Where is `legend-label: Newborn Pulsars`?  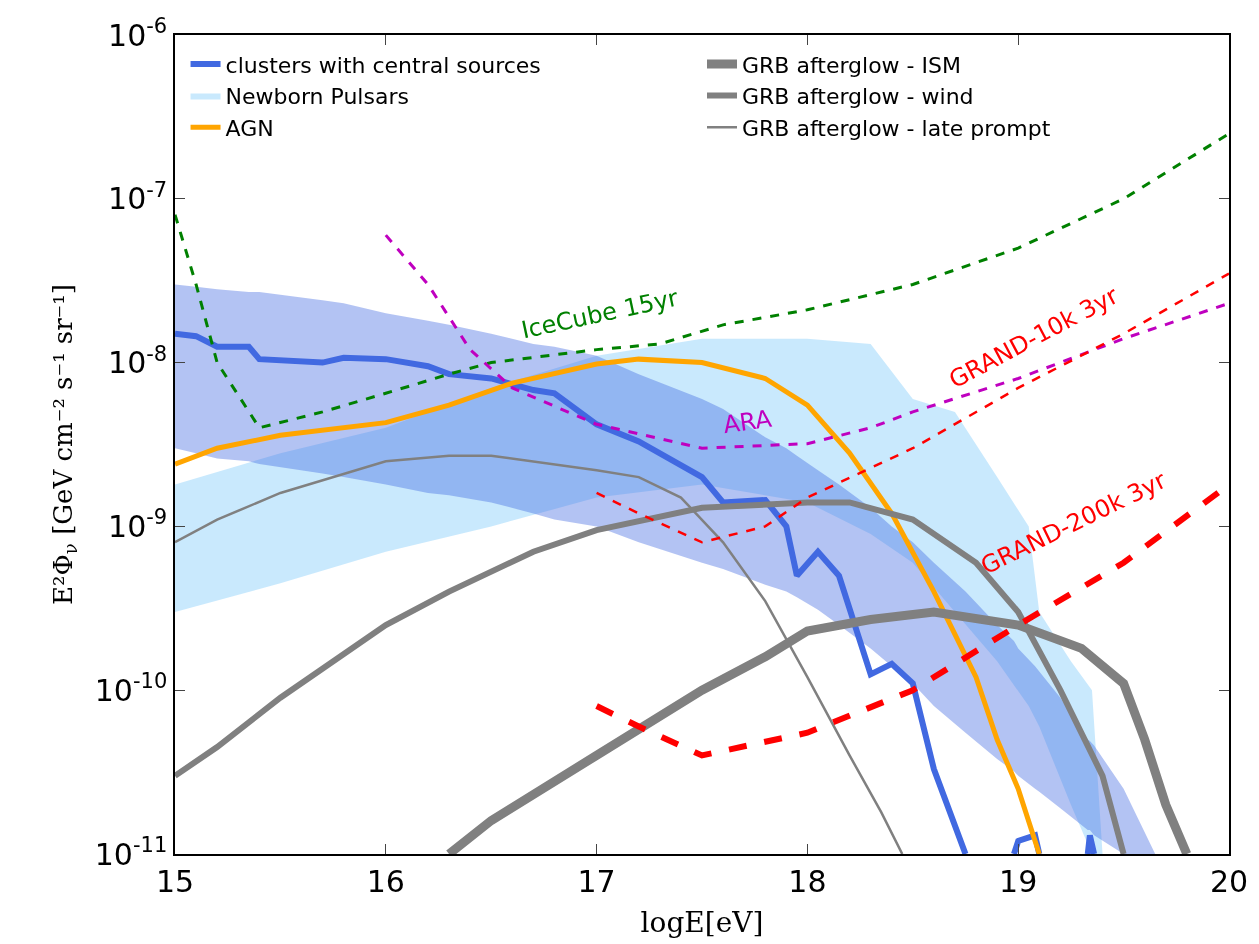 legend-label: Newborn Pulsars is located at coordinates (317, 97).